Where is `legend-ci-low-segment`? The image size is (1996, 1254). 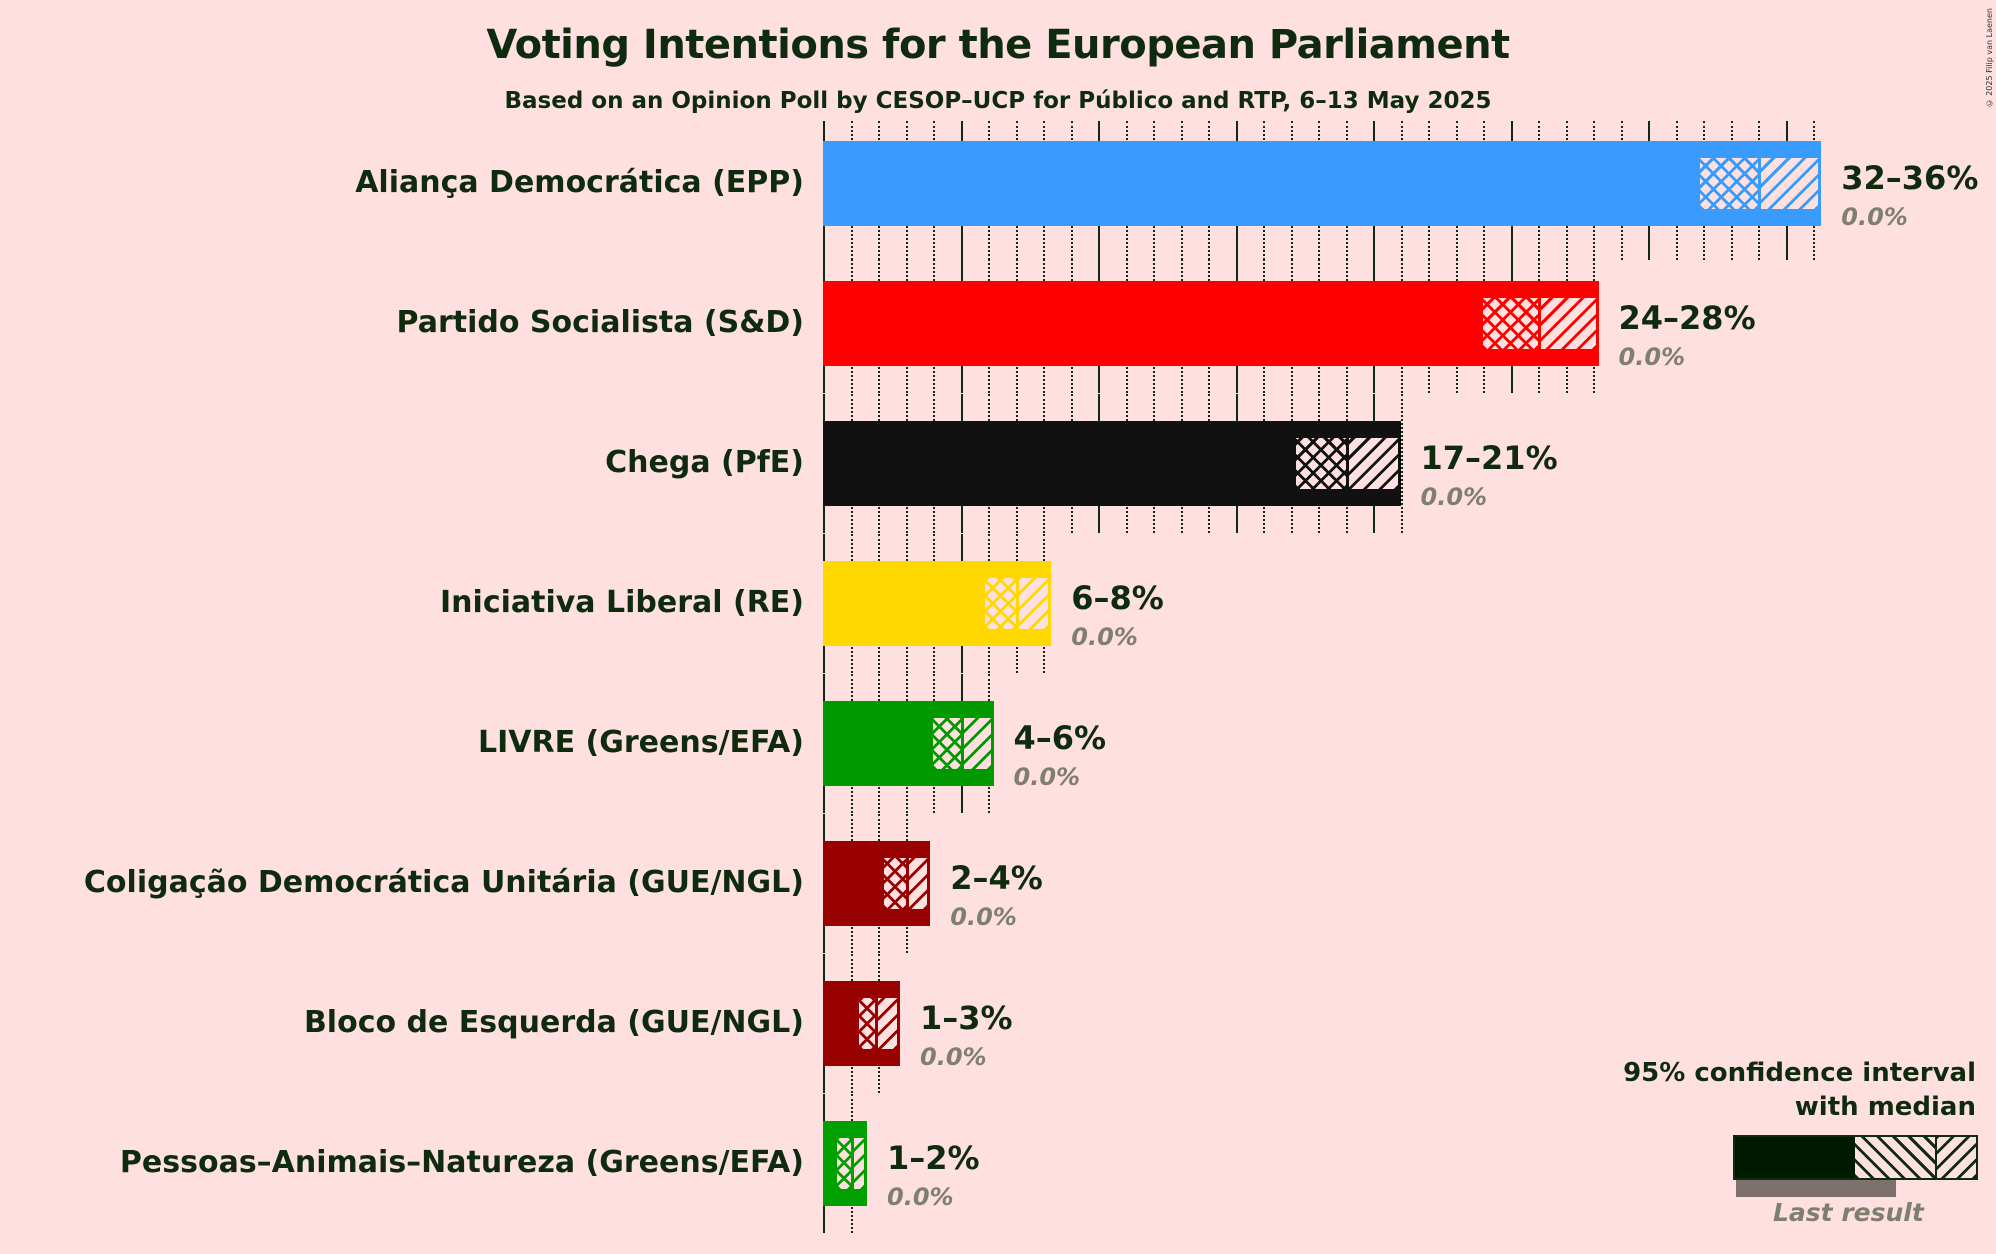
legend-ci-low-segment is located at coordinates (1895, 1157).